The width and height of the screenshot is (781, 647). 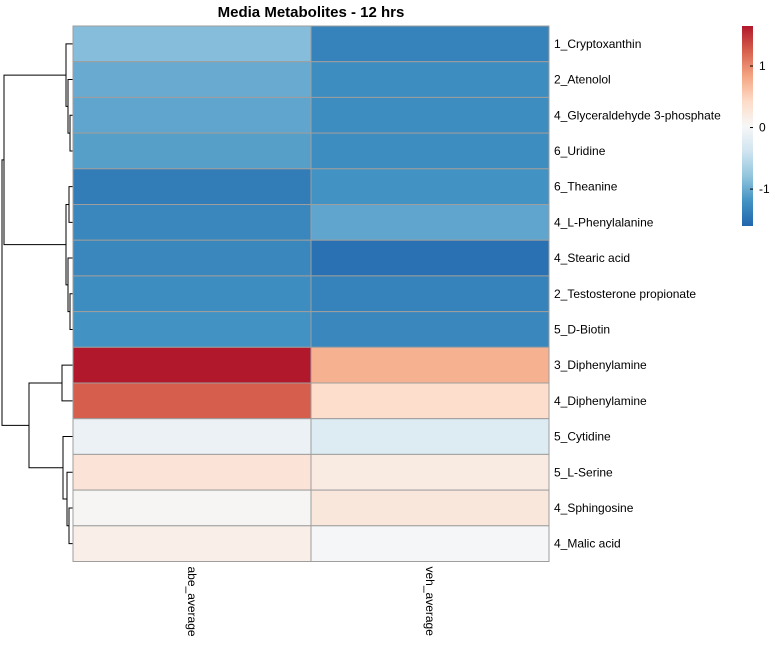 What do you see at coordinates (604, 222) in the screenshot?
I see `row-label: 4_L-Phenylalanine` at bounding box center [604, 222].